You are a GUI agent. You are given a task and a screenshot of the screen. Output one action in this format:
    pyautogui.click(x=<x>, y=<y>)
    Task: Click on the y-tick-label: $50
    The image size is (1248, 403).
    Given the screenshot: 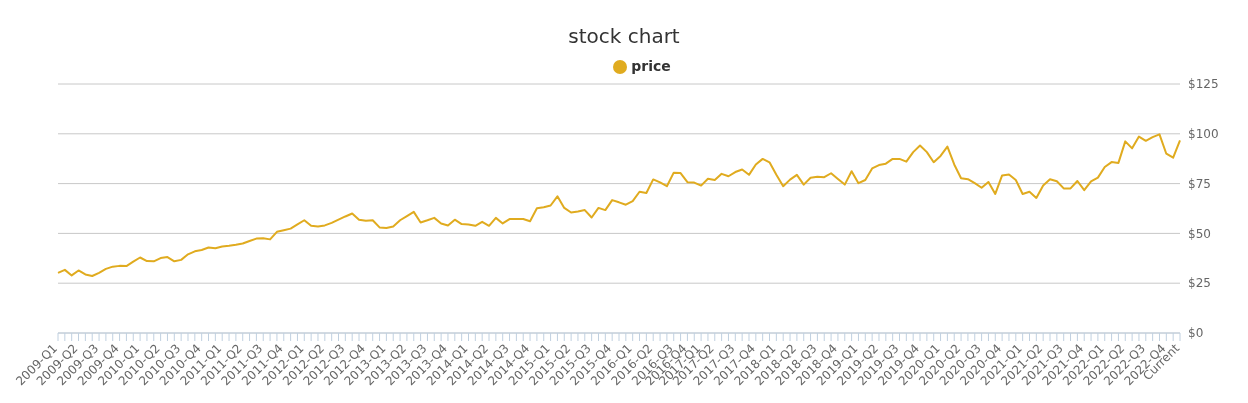 What is the action you would take?
    pyautogui.click(x=1199, y=233)
    